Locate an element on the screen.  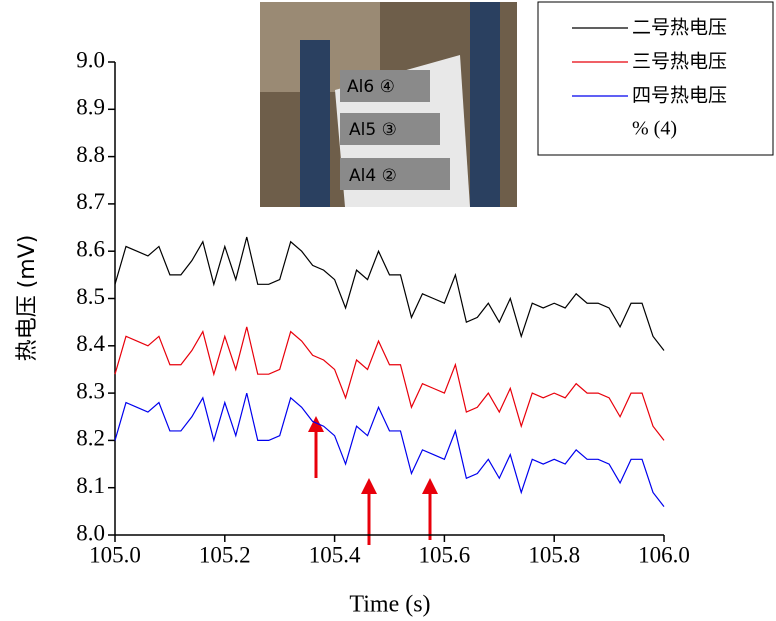
x-tick-label: 105.0 is located at coordinates (115, 554).